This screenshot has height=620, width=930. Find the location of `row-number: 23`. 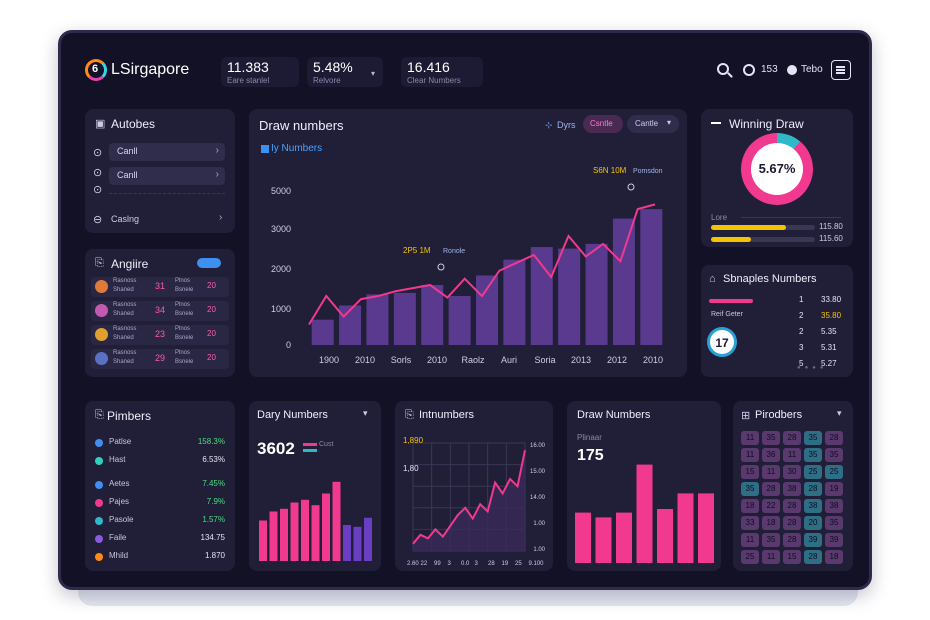

row-number: 23 is located at coordinates (160, 334).